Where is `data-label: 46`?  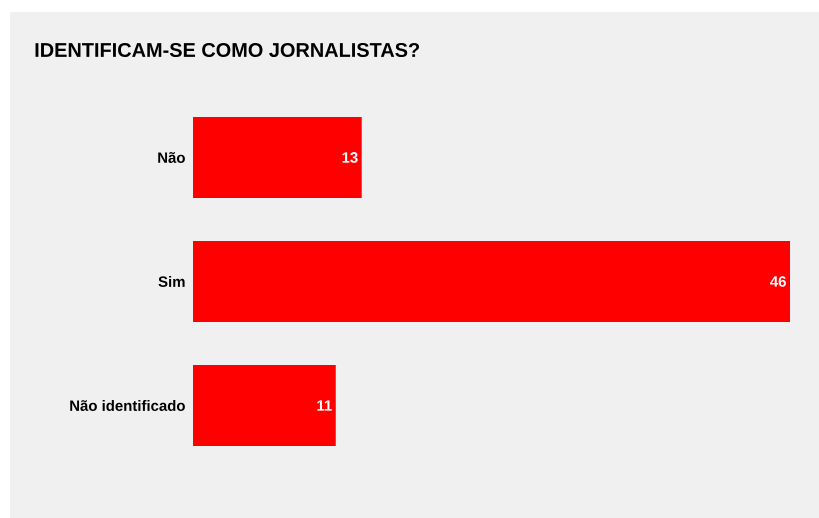 data-label: 46 is located at coordinates (778, 281).